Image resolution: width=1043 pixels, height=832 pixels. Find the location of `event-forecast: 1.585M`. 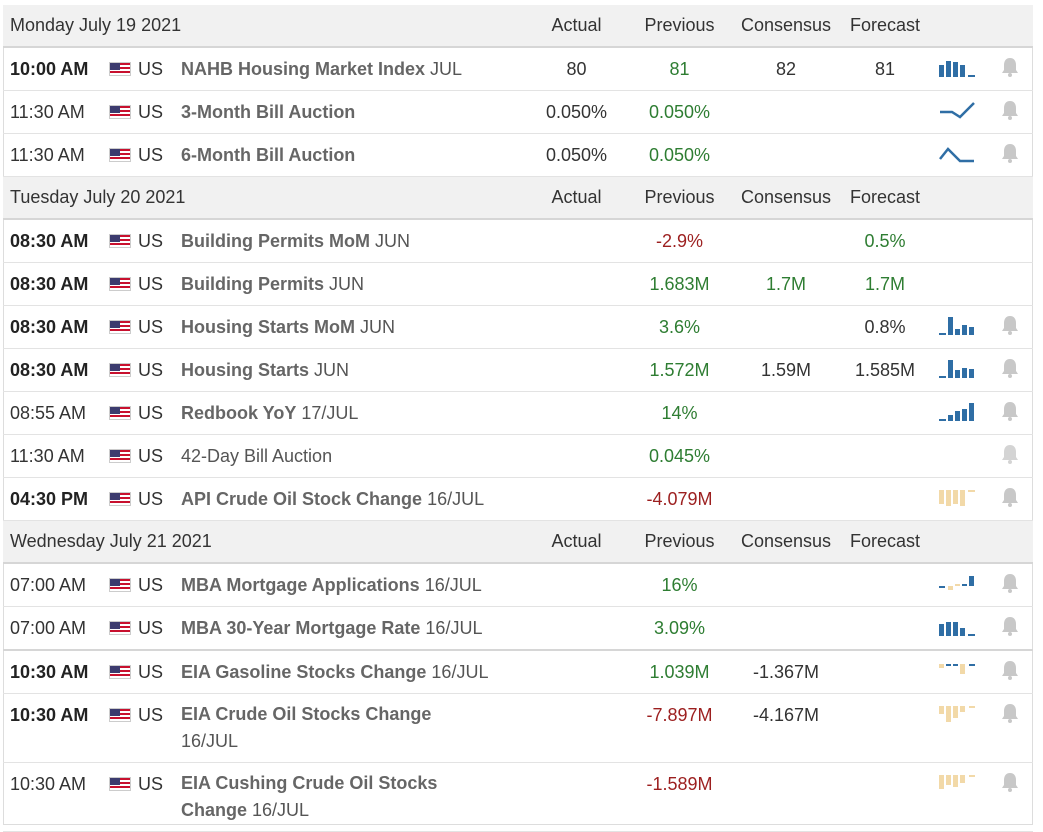

event-forecast: 1.585M is located at coordinates (885, 370).